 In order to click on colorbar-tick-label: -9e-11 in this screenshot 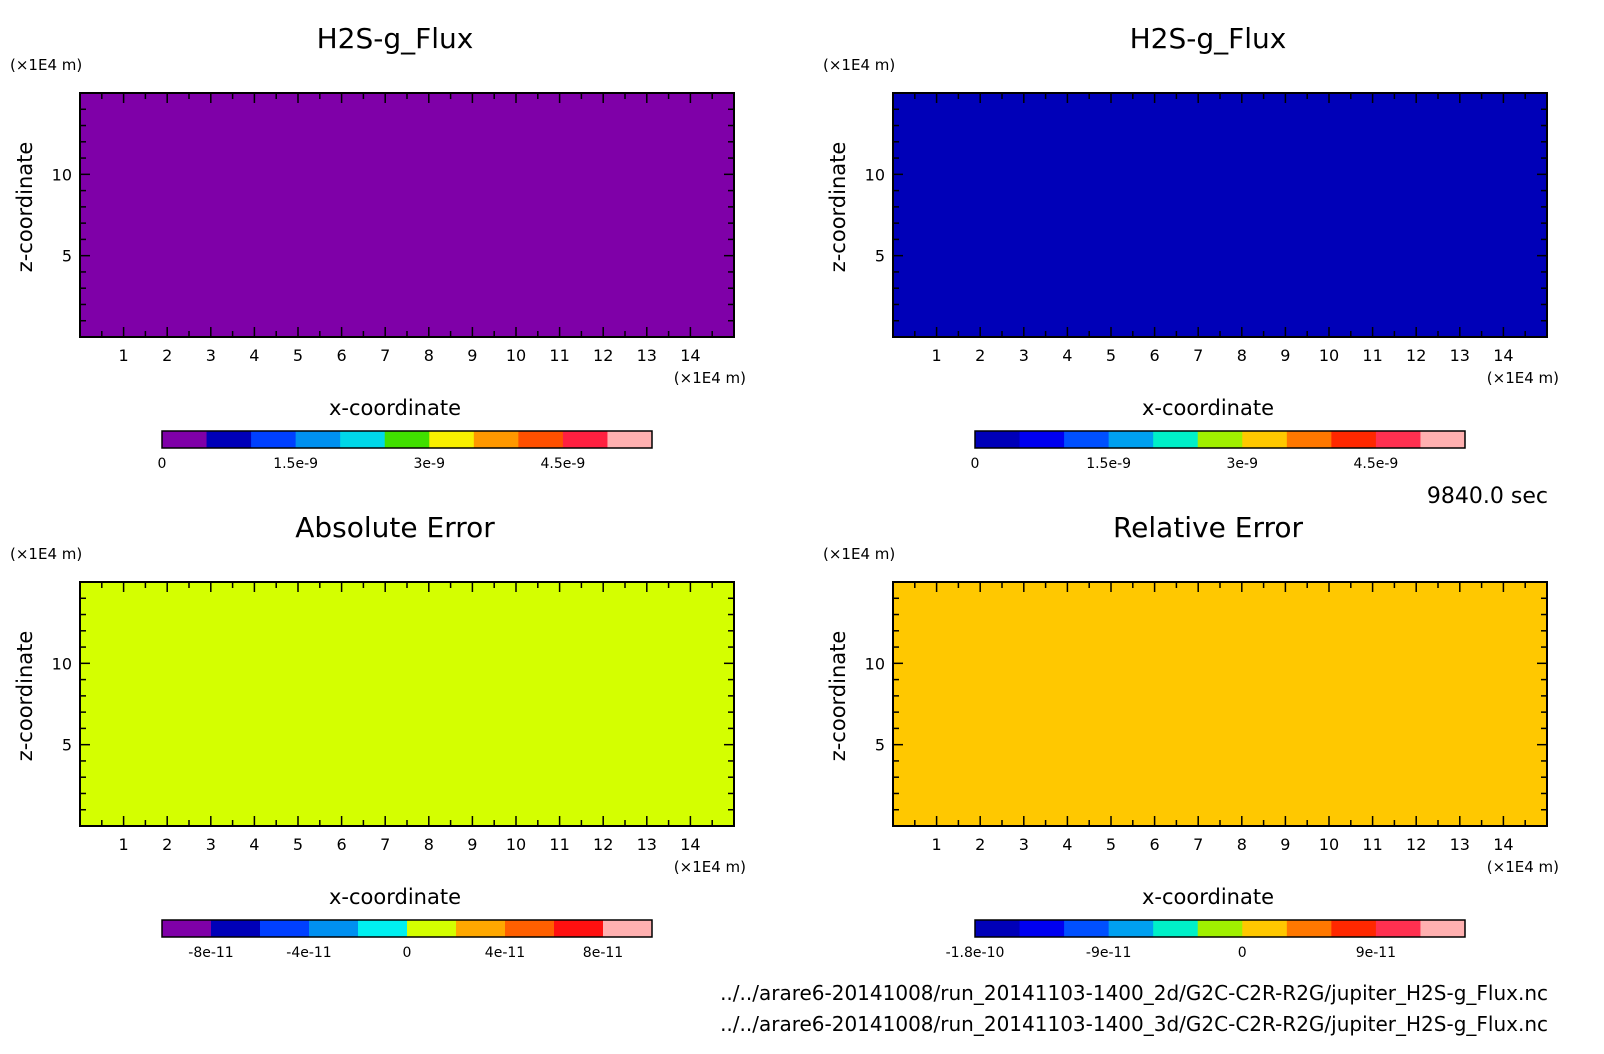, I will do `click(1108, 953)`.